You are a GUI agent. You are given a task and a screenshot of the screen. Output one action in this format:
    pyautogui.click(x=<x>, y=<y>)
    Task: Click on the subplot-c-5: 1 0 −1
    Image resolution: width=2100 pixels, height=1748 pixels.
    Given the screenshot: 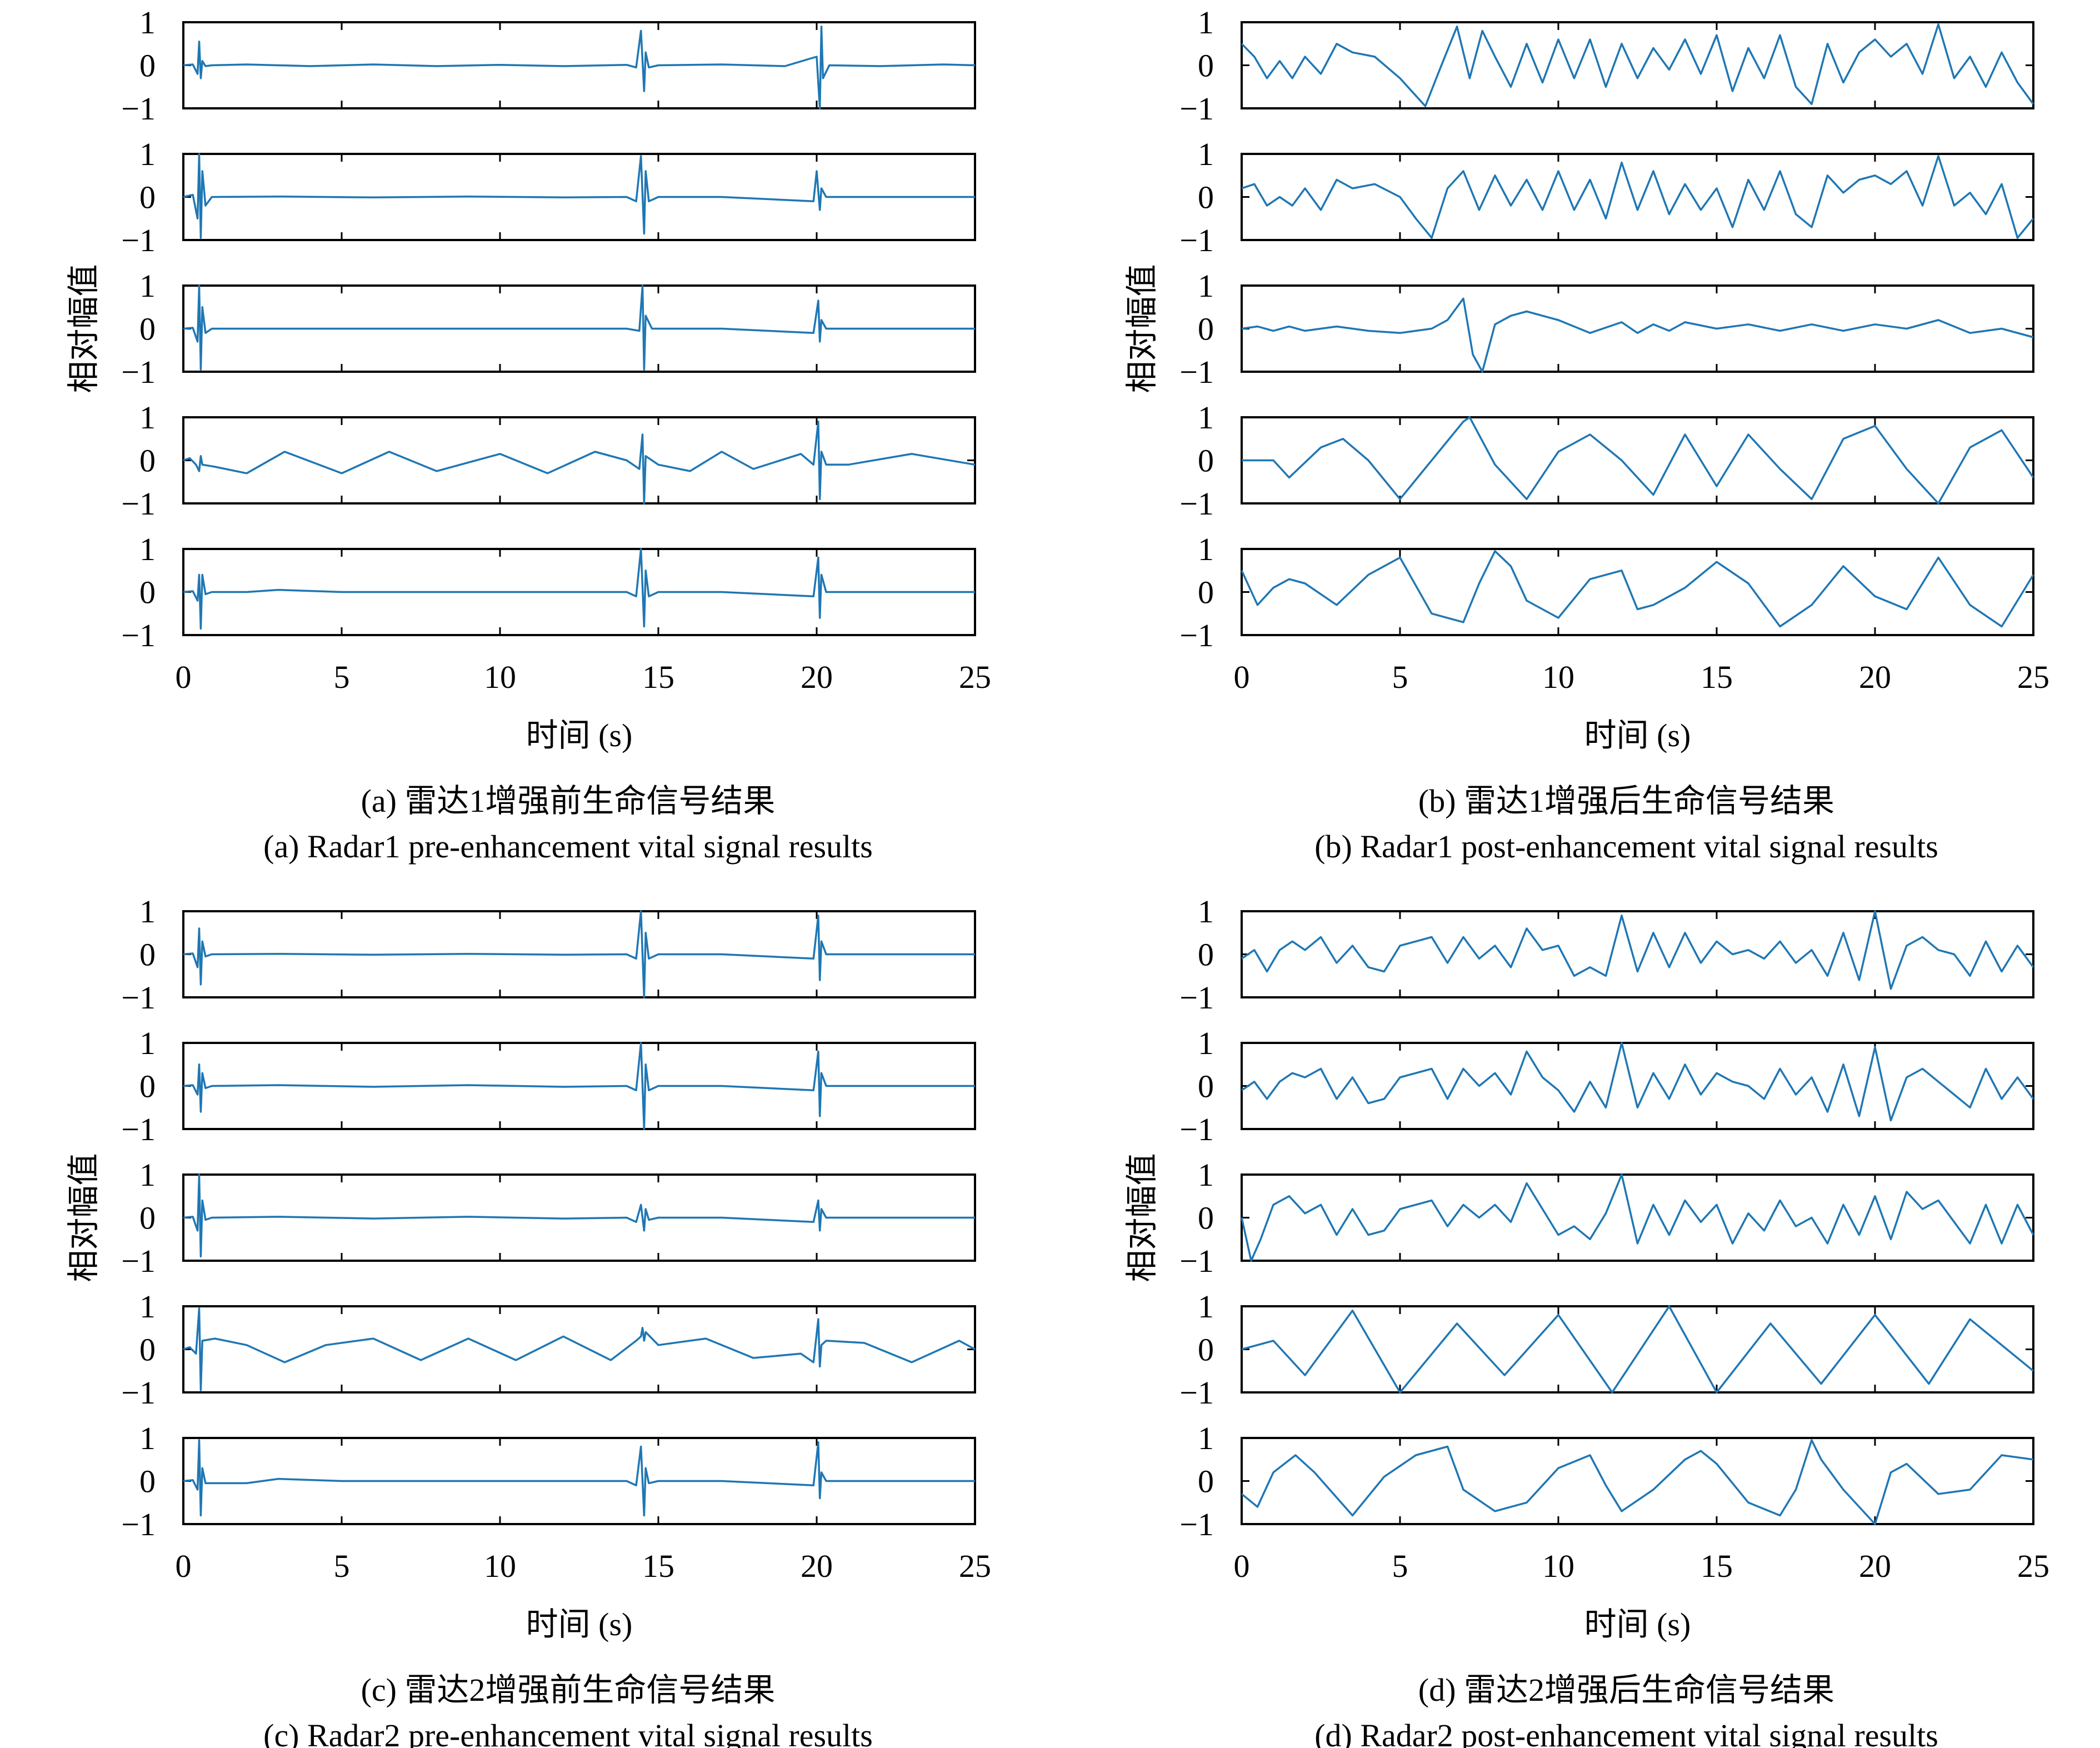 What is the action you would take?
    pyautogui.click(x=549, y=1481)
    